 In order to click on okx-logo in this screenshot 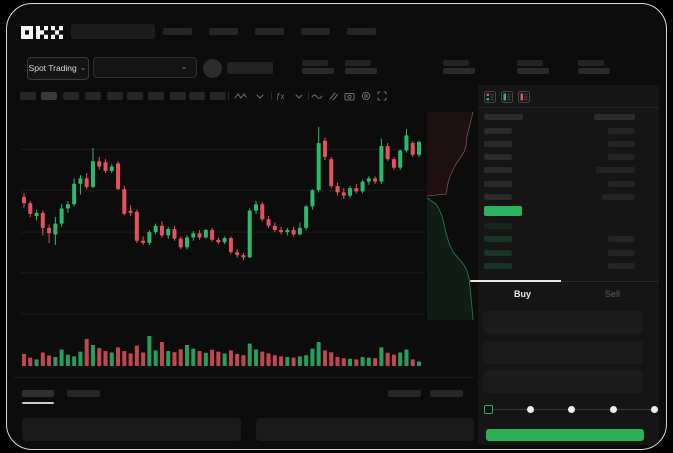, I will do `click(41, 32)`.